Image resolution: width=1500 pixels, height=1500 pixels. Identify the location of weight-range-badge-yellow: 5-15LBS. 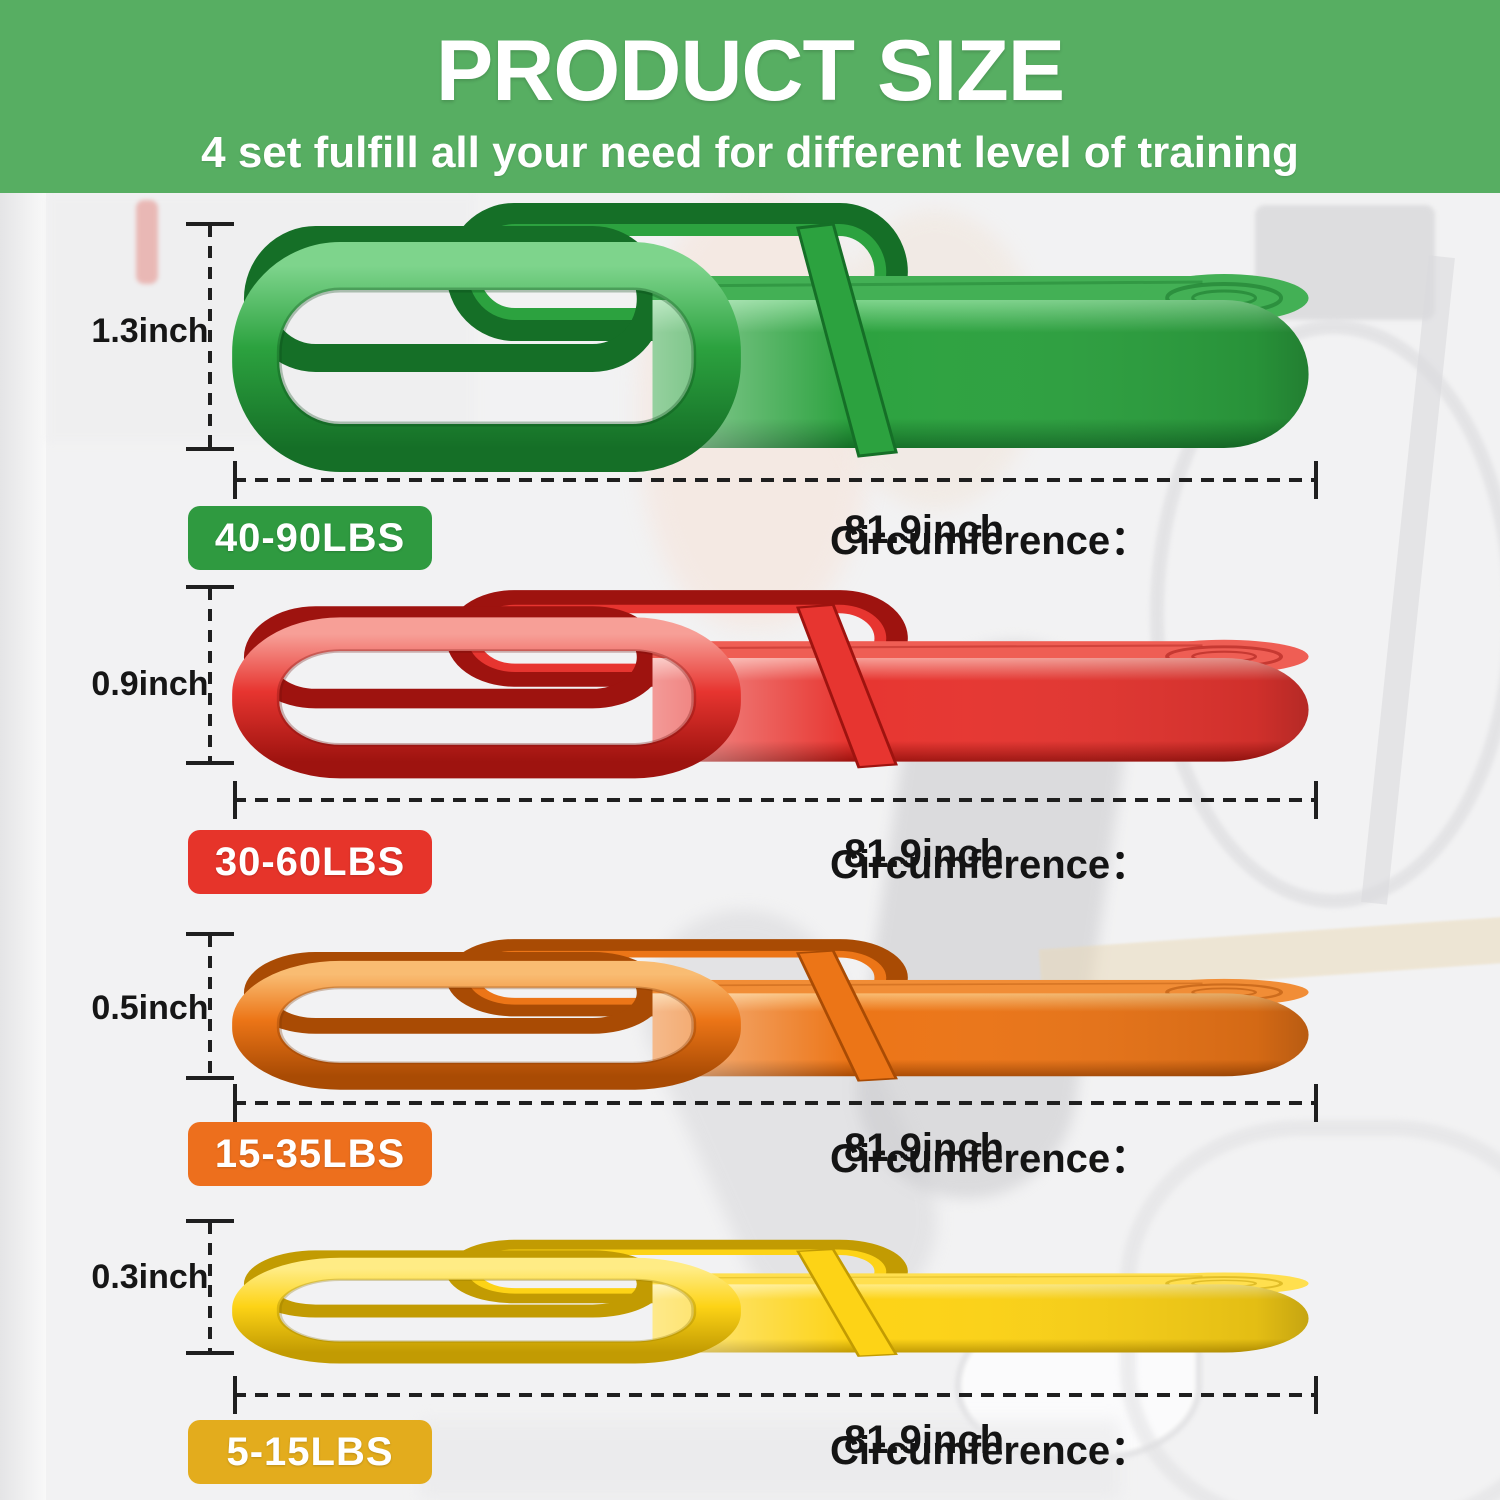
(310, 1452).